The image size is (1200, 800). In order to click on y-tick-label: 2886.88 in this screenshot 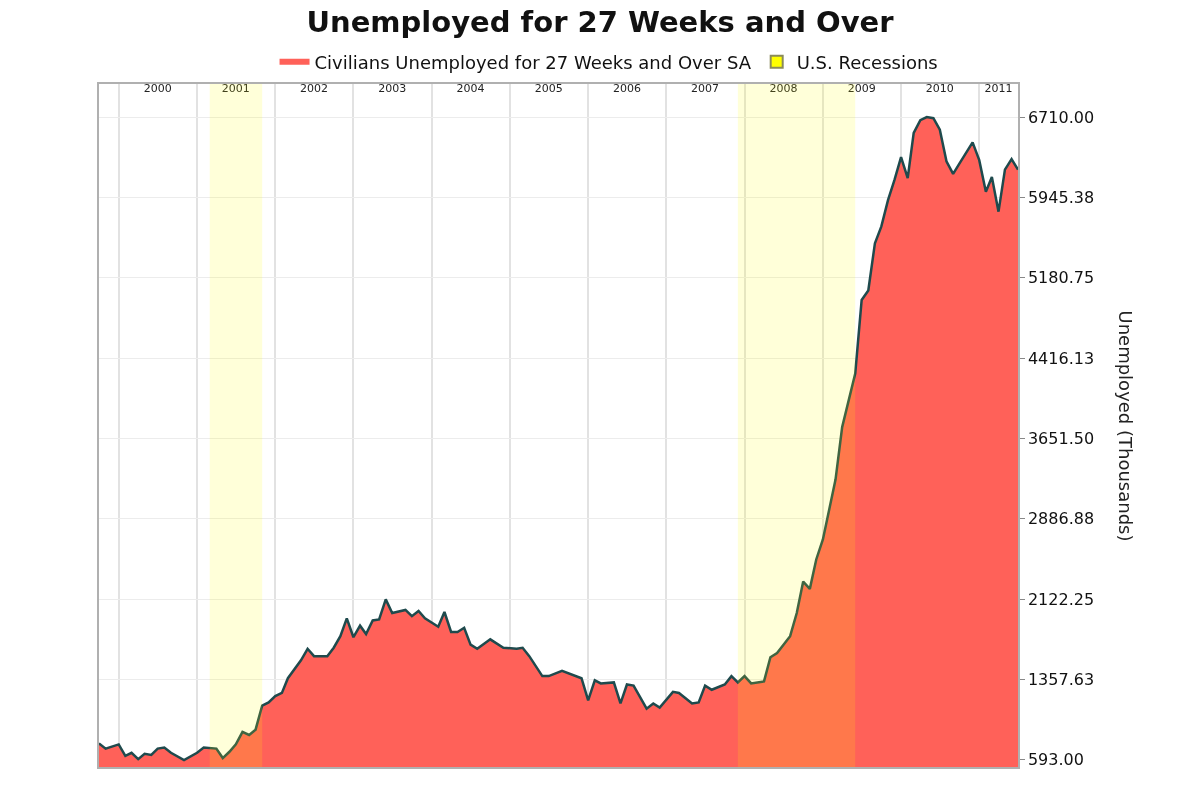, I will do `click(1061, 519)`.